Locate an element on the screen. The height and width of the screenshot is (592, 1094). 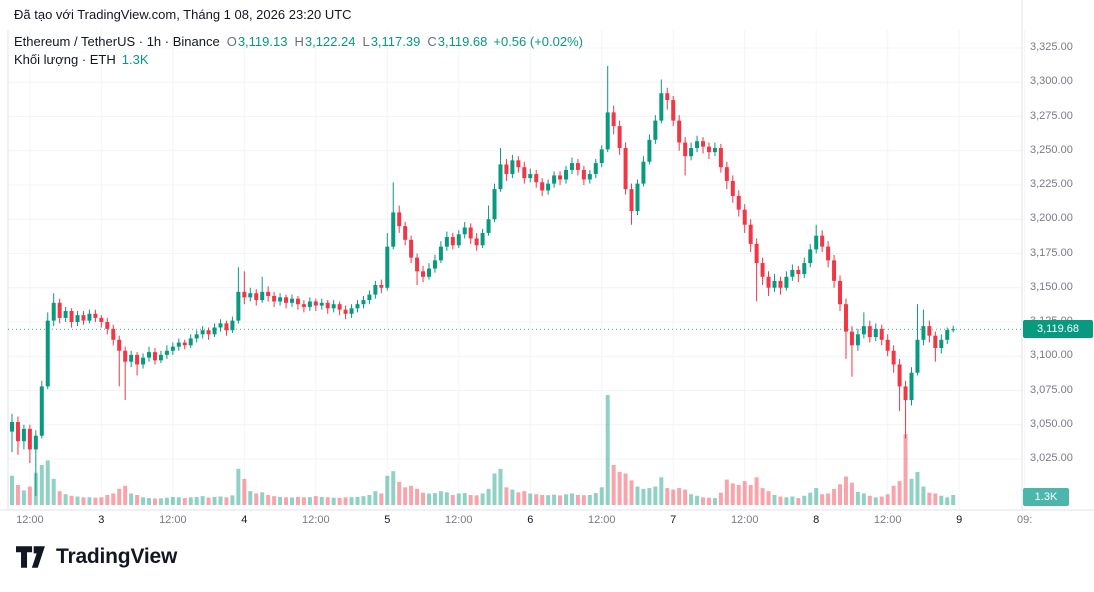
volume-legend-label: Khối lượng · ETH is located at coordinates (65, 59).